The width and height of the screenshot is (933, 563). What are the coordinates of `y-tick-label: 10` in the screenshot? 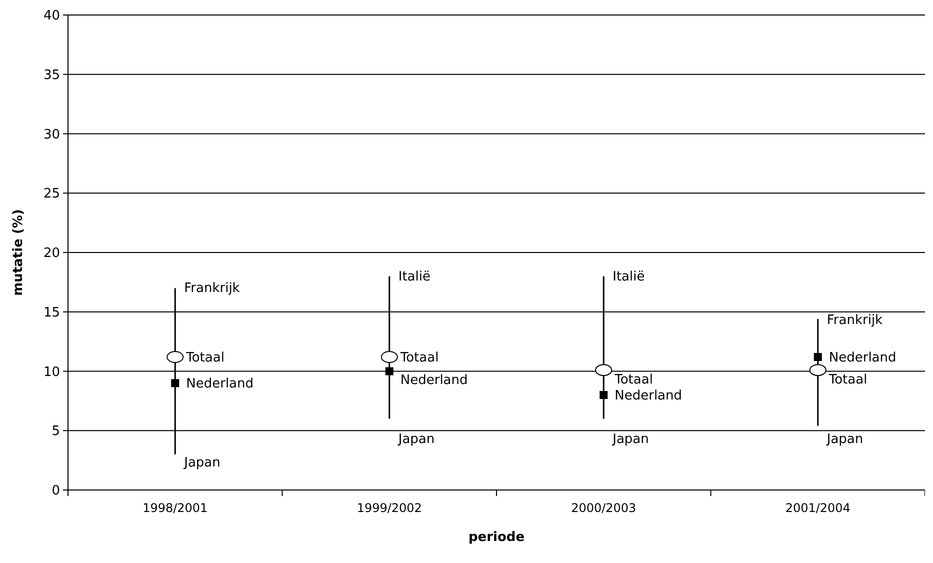 It's located at (51, 372).